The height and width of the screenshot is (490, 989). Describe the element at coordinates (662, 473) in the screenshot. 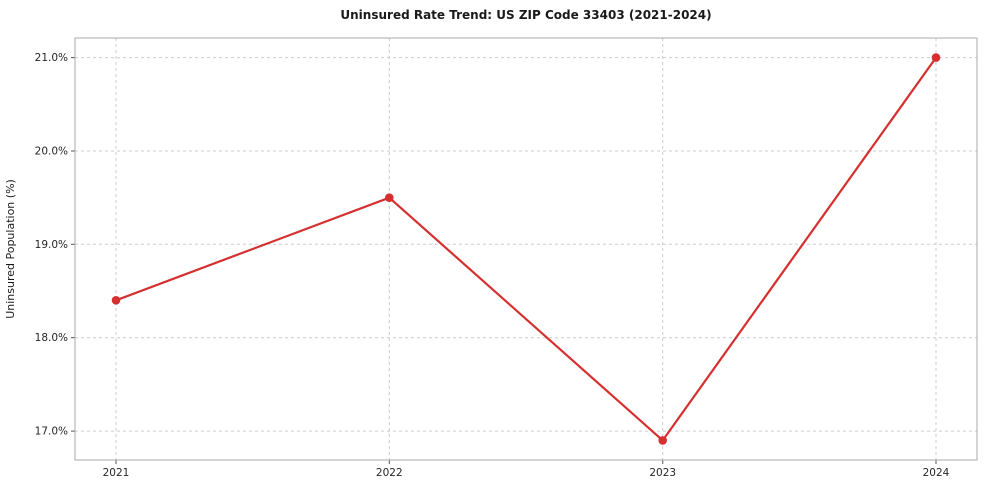

I see `x-tick-label: 2023` at that location.